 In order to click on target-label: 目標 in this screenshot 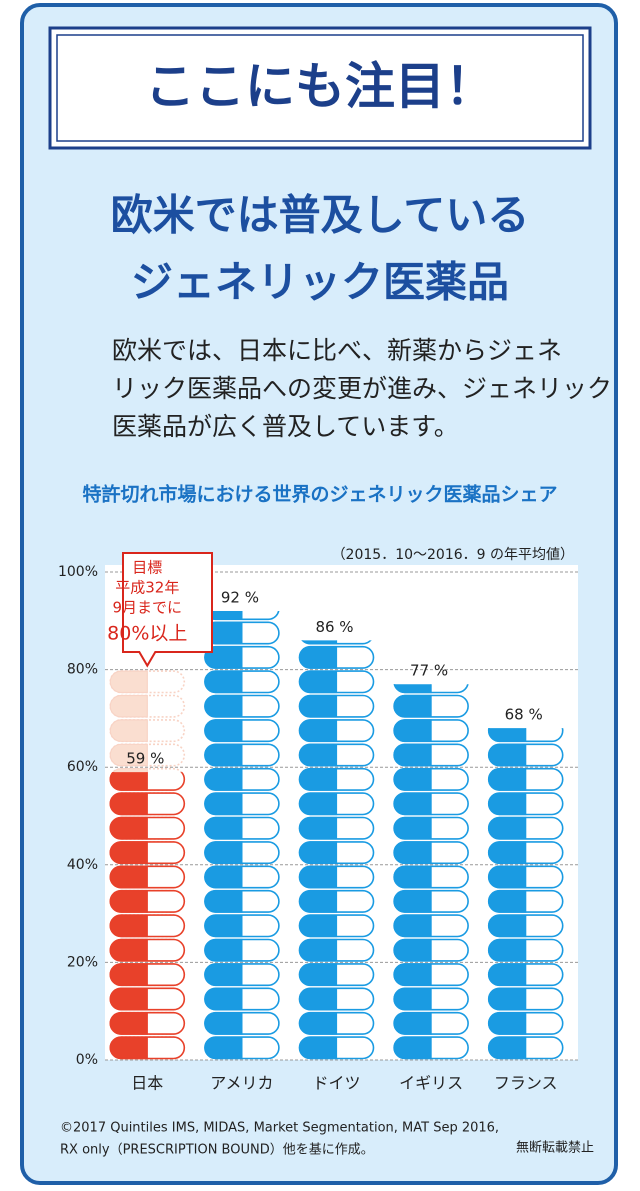, I will do `click(147, 568)`.